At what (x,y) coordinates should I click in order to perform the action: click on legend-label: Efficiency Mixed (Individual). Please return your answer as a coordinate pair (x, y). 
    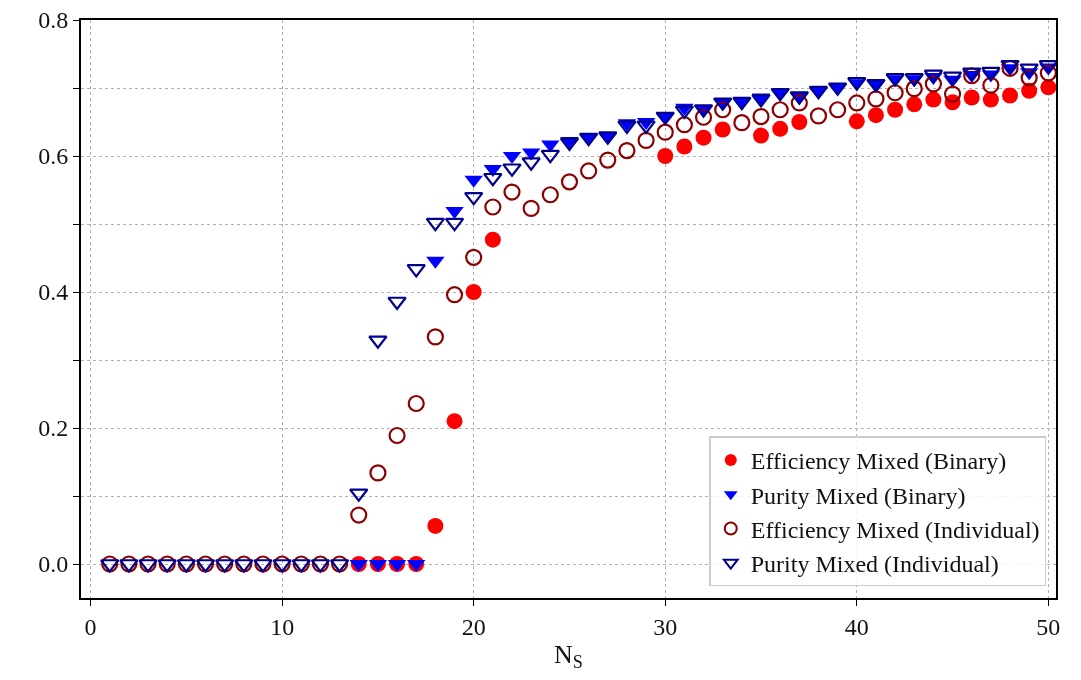
    Looking at the image, I should click on (895, 529).